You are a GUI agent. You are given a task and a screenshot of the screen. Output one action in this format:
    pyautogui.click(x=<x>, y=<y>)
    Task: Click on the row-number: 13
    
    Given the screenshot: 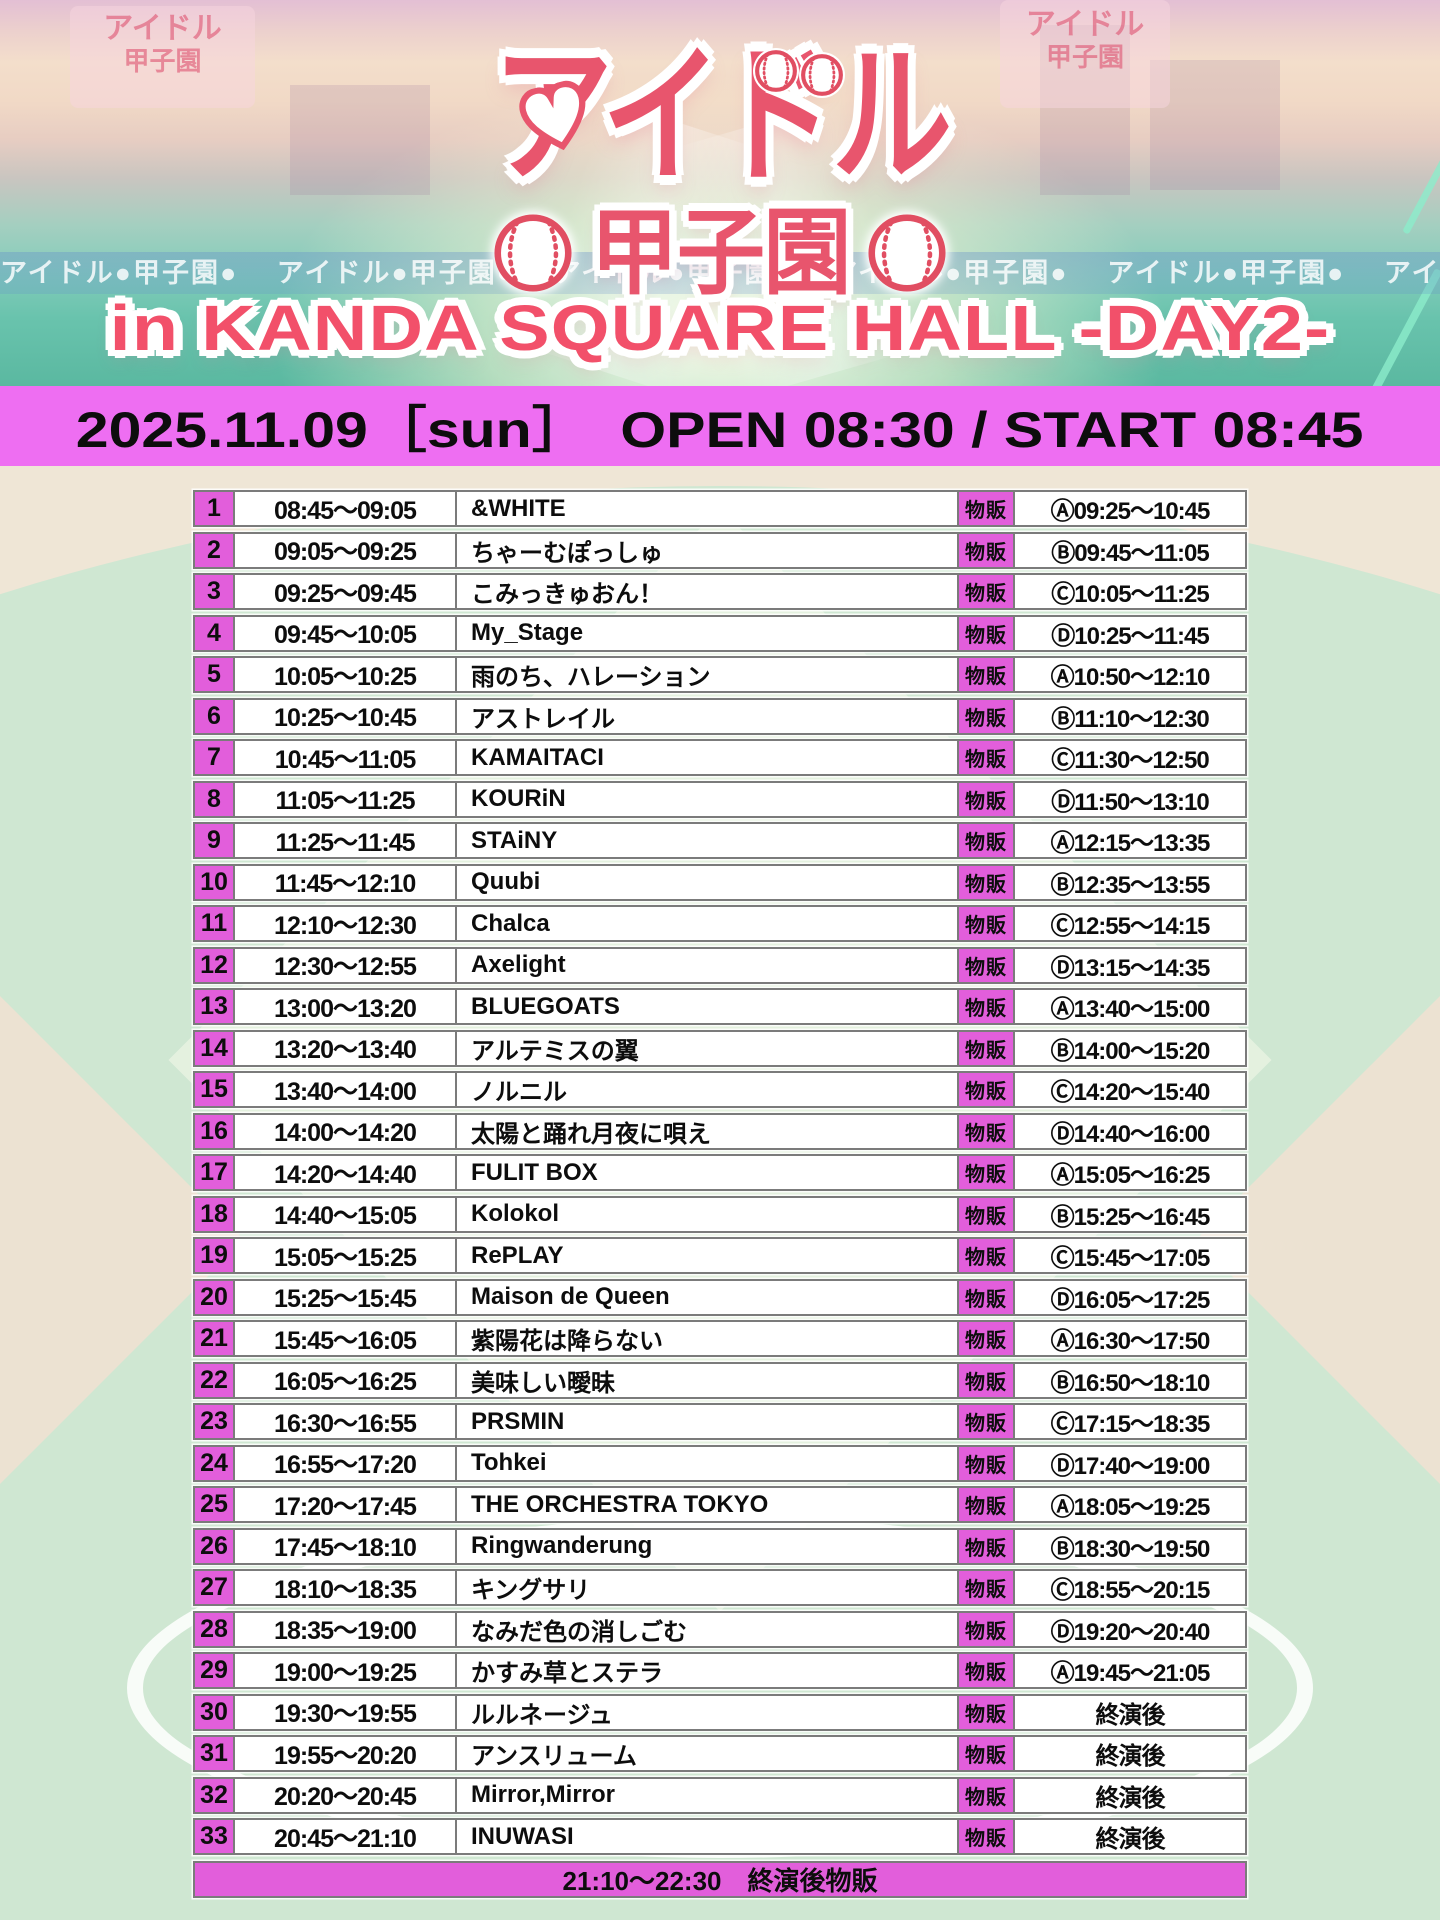 What is the action you would take?
    pyautogui.click(x=215, y=1006)
    